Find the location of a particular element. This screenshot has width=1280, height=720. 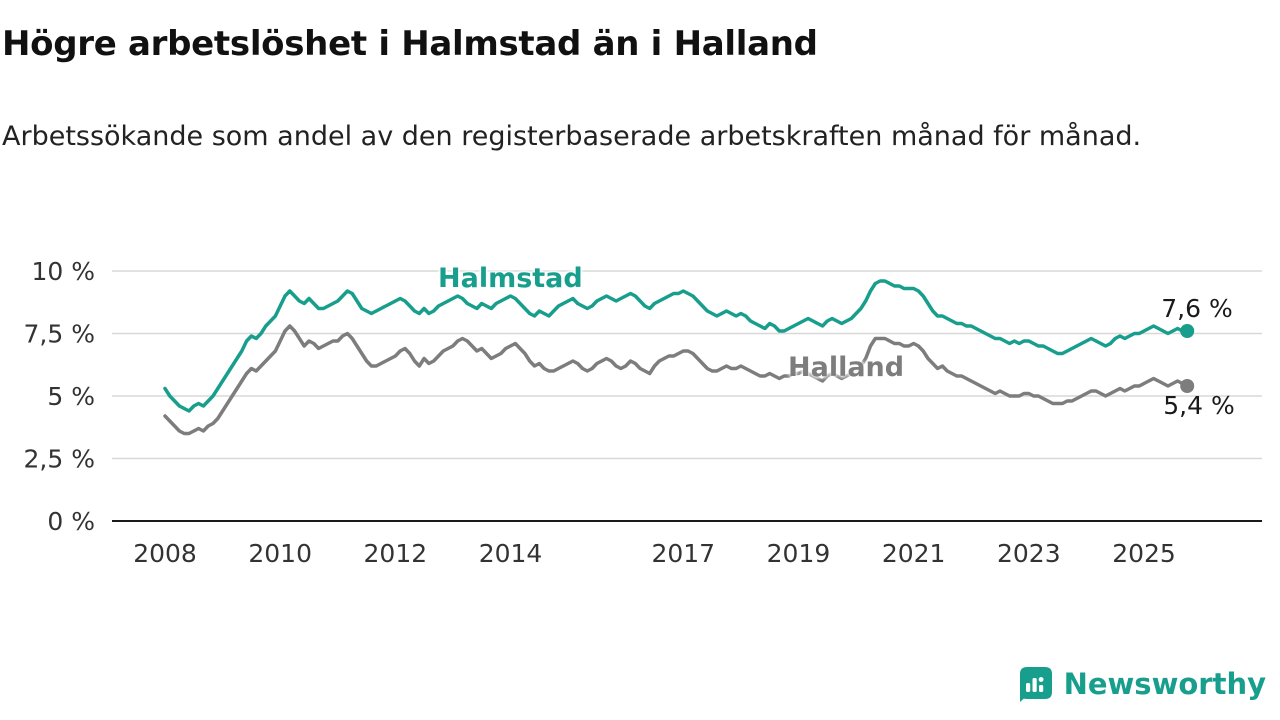

newsworthy-wordmark: Newsworthy is located at coordinates (1164, 684).